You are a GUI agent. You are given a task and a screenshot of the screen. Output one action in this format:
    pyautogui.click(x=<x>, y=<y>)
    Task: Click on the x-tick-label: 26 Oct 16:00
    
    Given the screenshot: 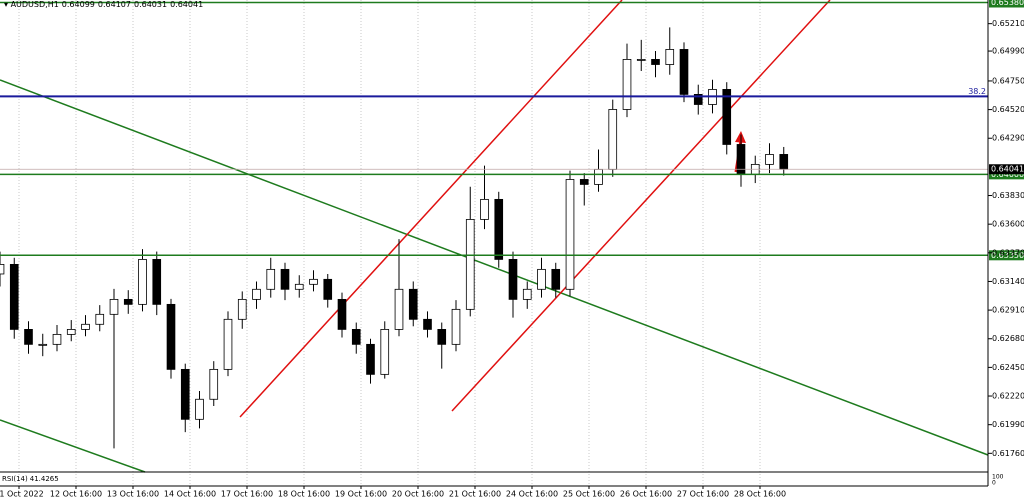 What is the action you would take?
    pyautogui.click(x=646, y=494)
    